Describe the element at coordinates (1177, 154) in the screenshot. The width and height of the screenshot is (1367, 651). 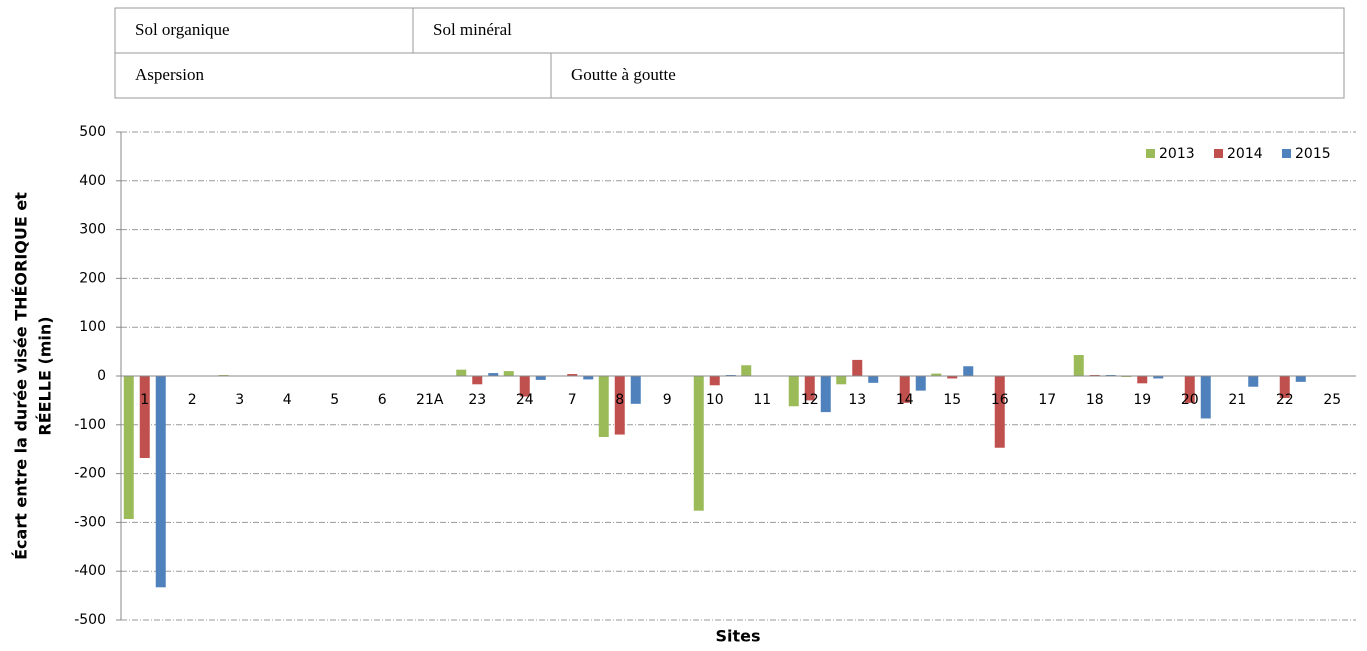
I see `legend-label: 2013` at that location.